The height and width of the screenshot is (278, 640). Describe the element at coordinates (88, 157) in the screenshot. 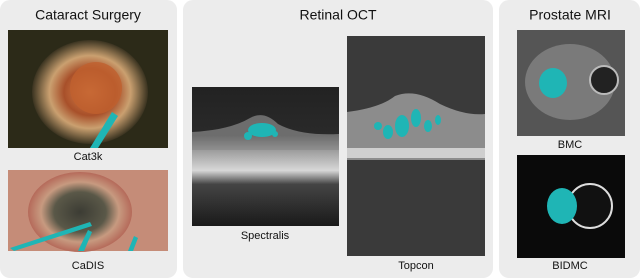

I see `image-caption: Cat3k` at that location.